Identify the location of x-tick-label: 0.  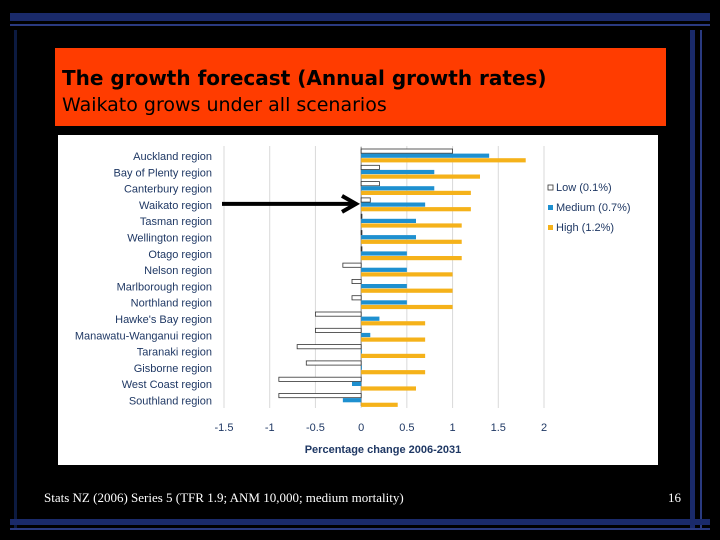
(361, 428).